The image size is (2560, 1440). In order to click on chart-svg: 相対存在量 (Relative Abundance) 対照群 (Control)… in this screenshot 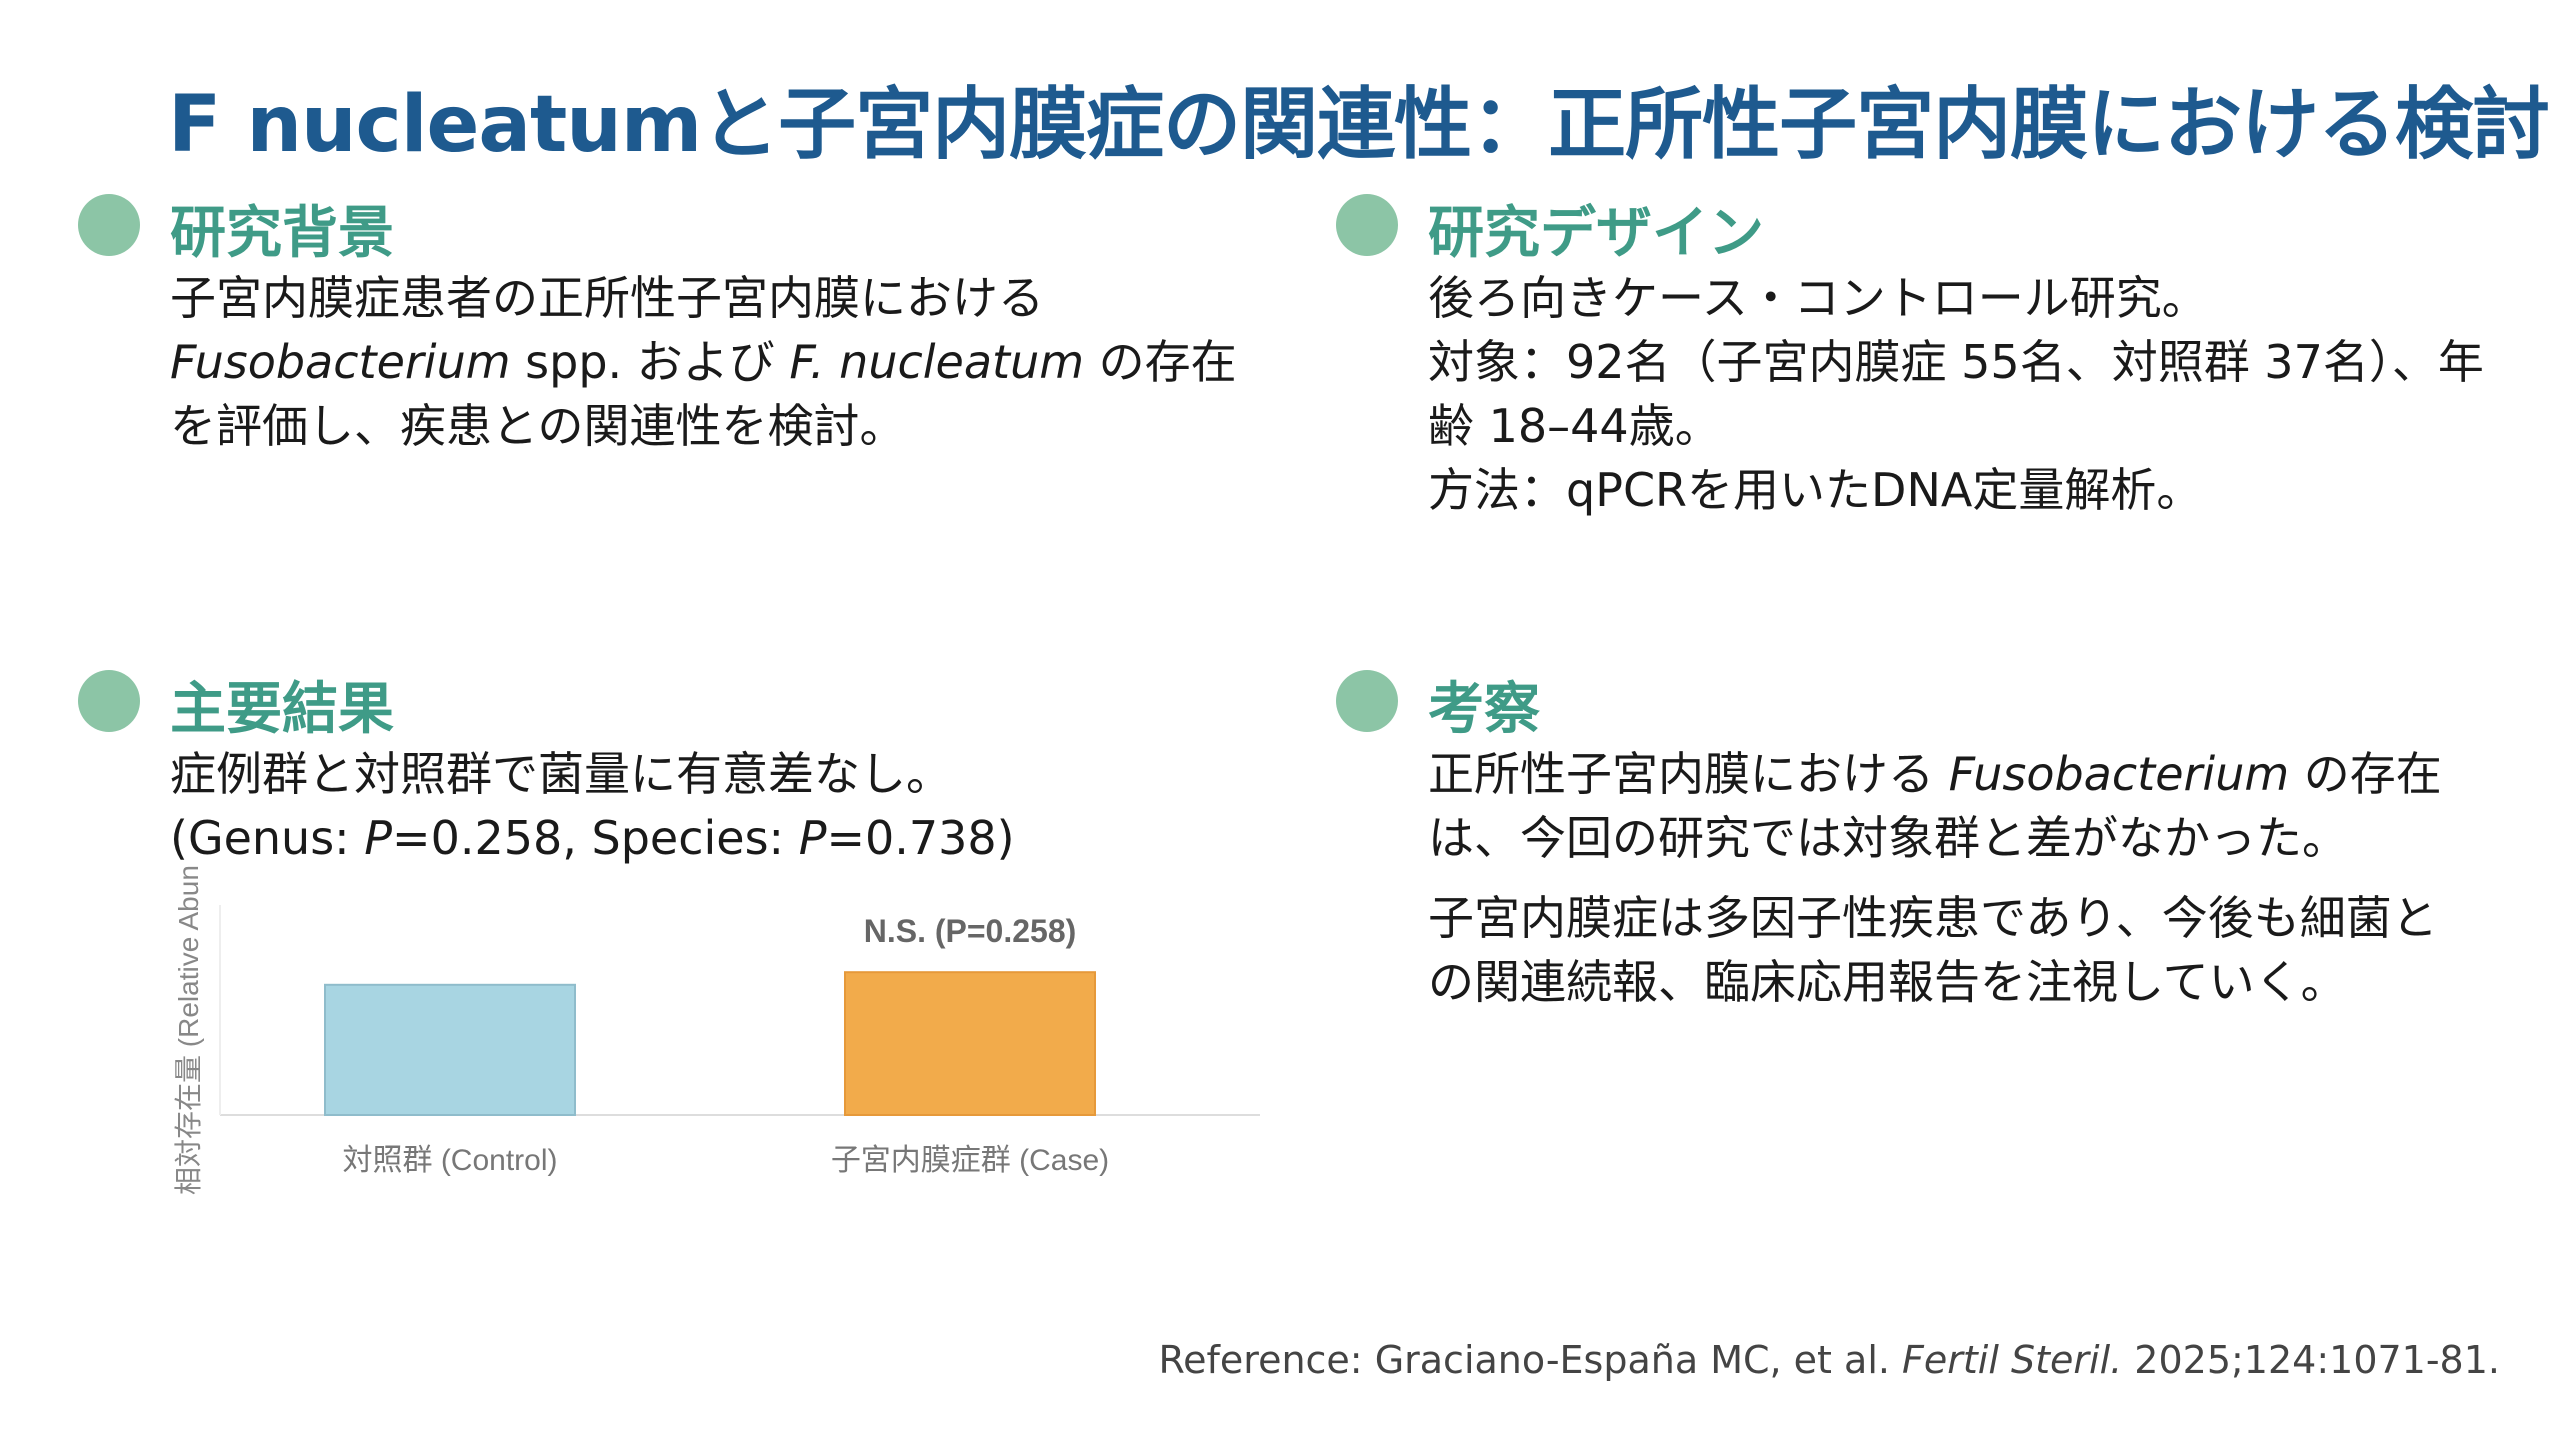, I will do `click(716, 1030)`.